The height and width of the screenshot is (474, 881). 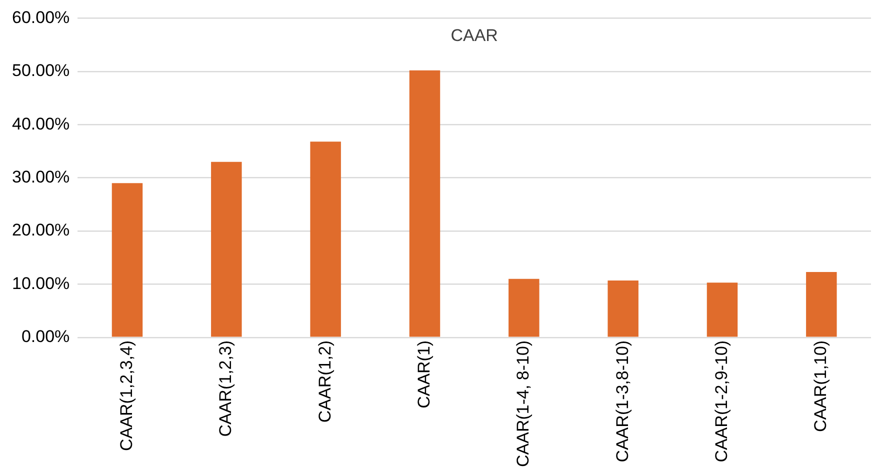 I want to click on text: CAAR, so click(x=474, y=35).